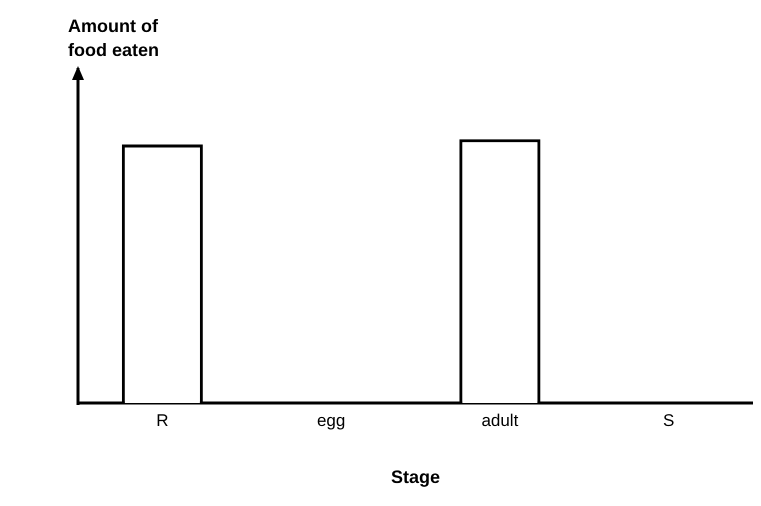 The height and width of the screenshot is (506, 761). What do you see at coordinates (668, 420) in the screenshot?
I see `x-tick-label: S` at bounding box center [668, 420].